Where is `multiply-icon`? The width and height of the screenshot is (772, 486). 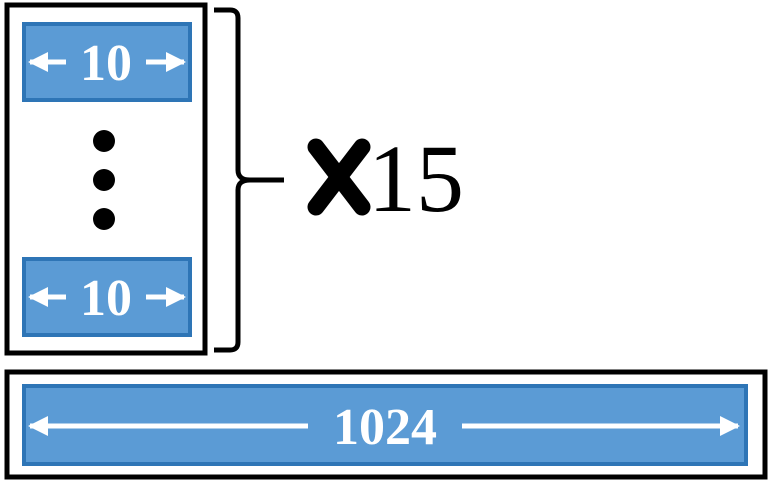 multiply-icon is located at coordinates (339, 177).